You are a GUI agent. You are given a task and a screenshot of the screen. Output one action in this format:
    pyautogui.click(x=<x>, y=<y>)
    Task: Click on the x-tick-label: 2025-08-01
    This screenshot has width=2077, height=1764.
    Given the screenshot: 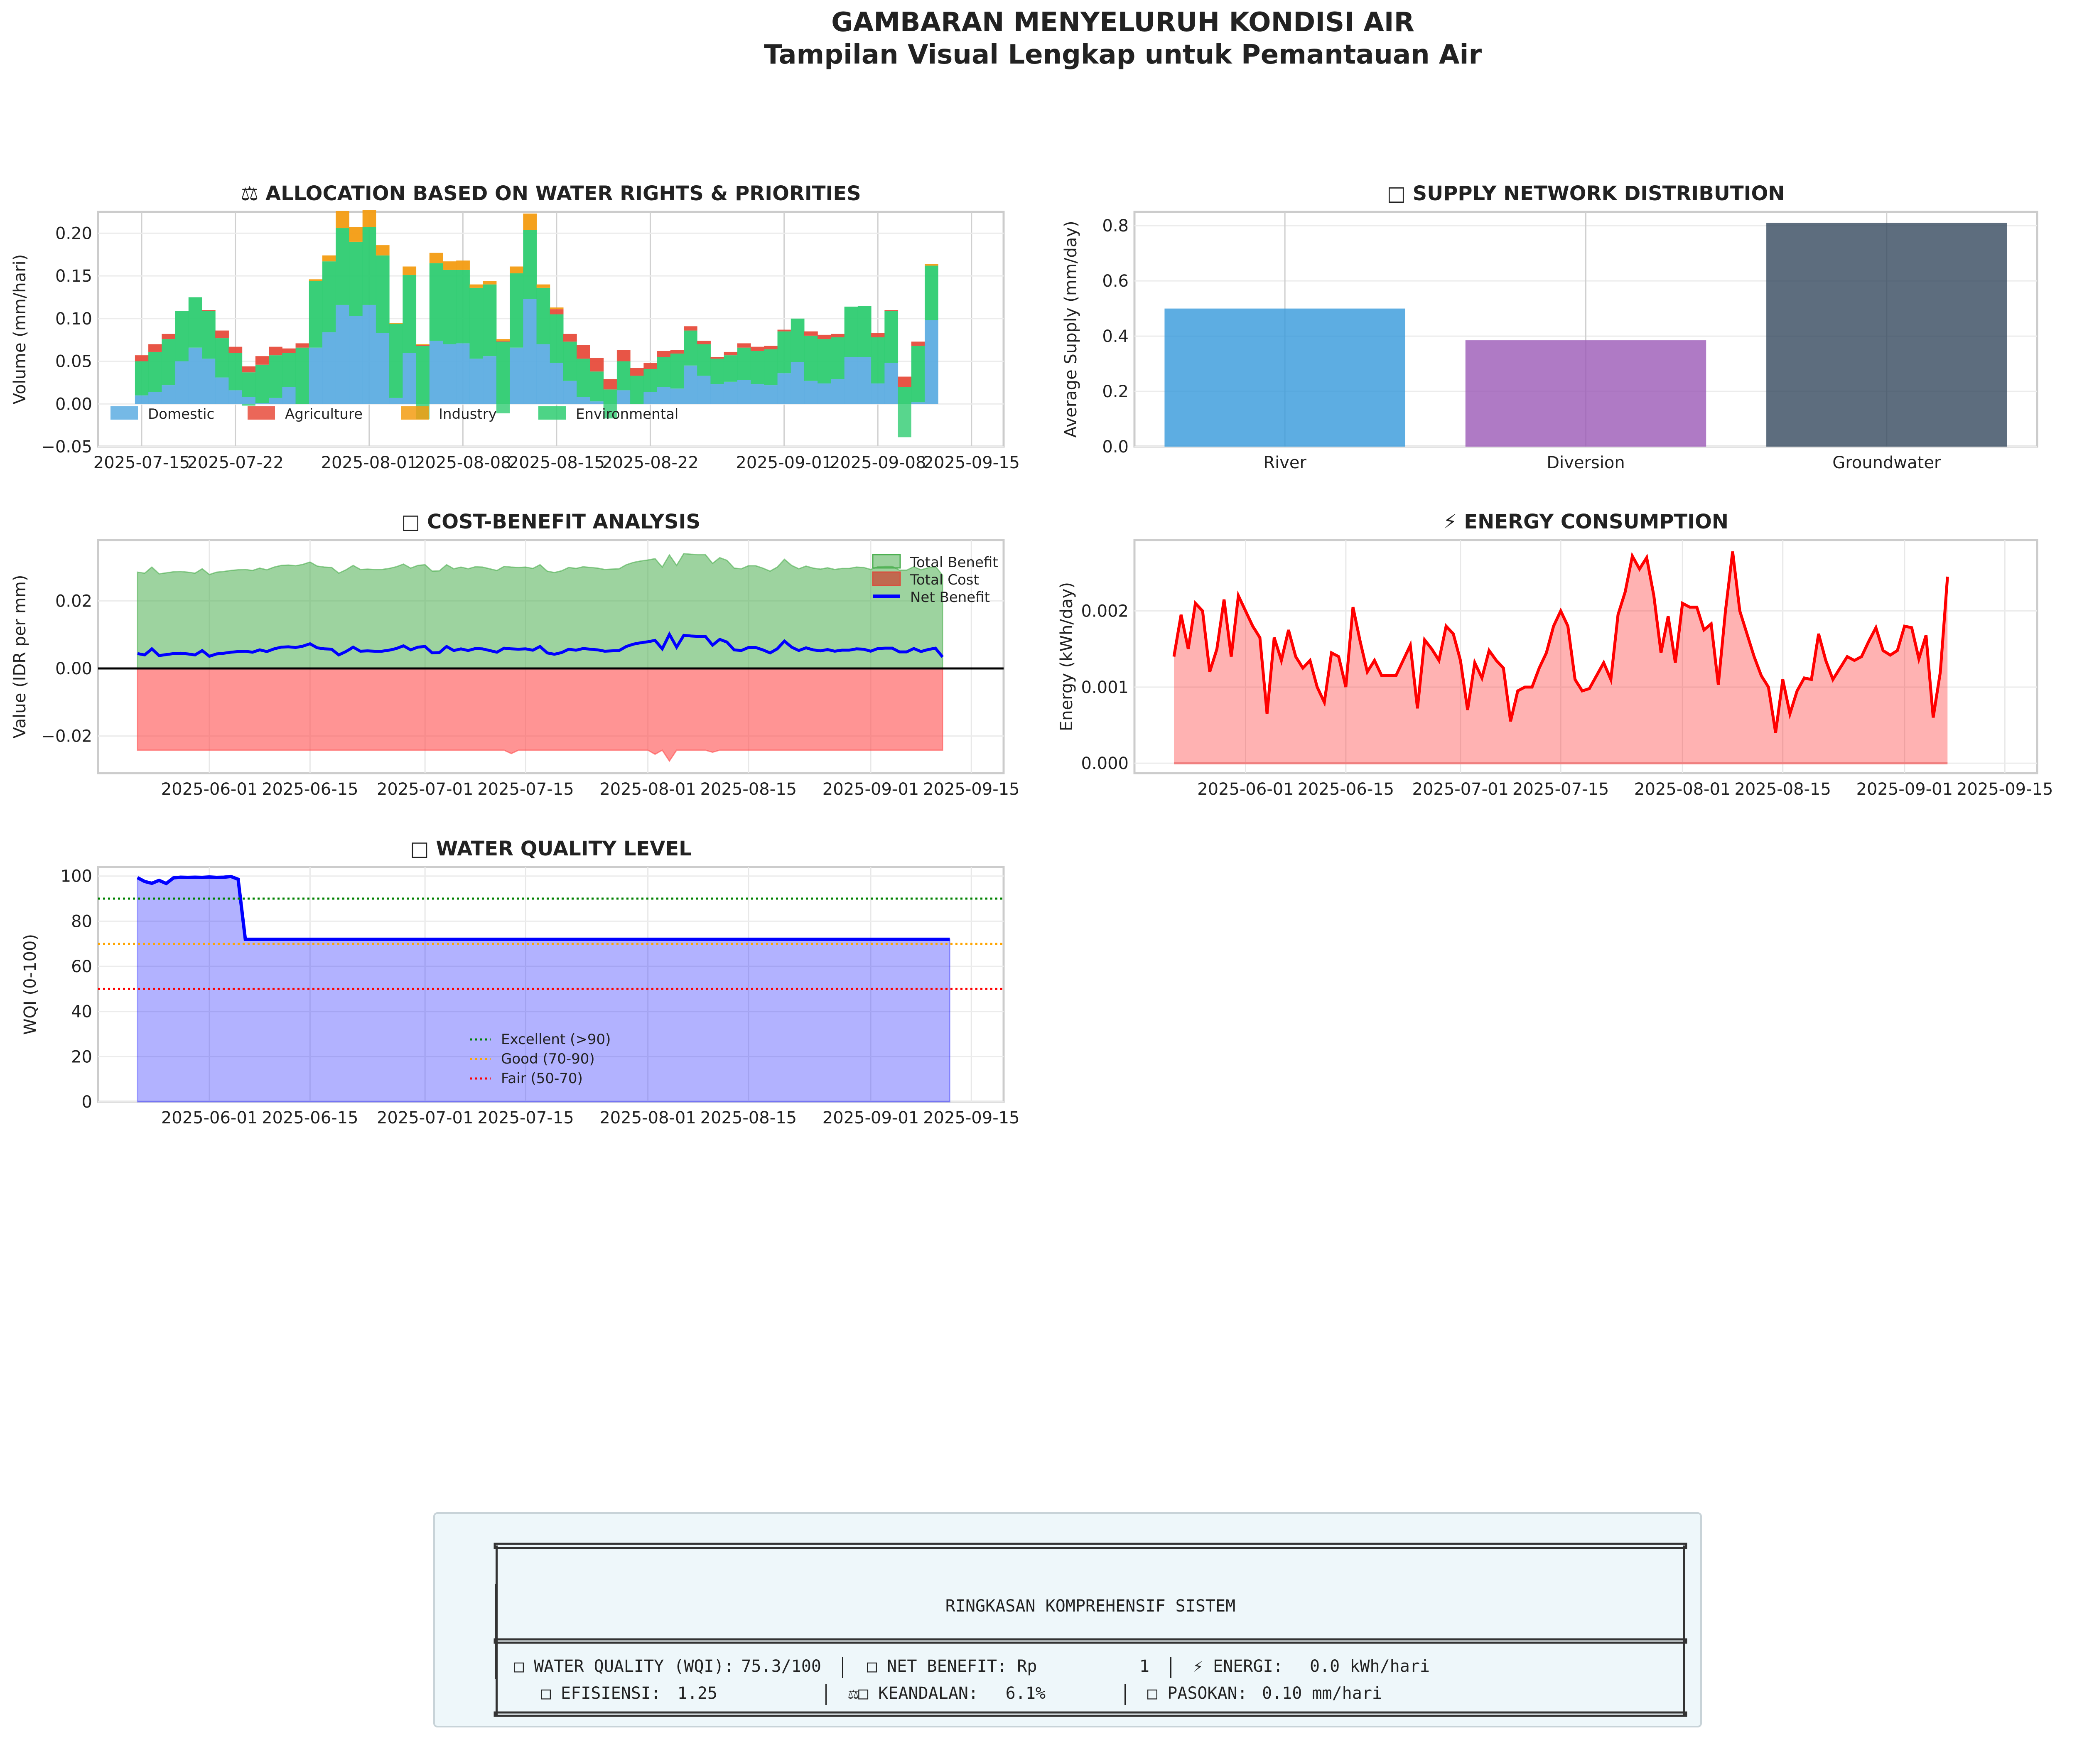 What is the action you would take?
    pyautogui.click(x=647, y=1118)
    